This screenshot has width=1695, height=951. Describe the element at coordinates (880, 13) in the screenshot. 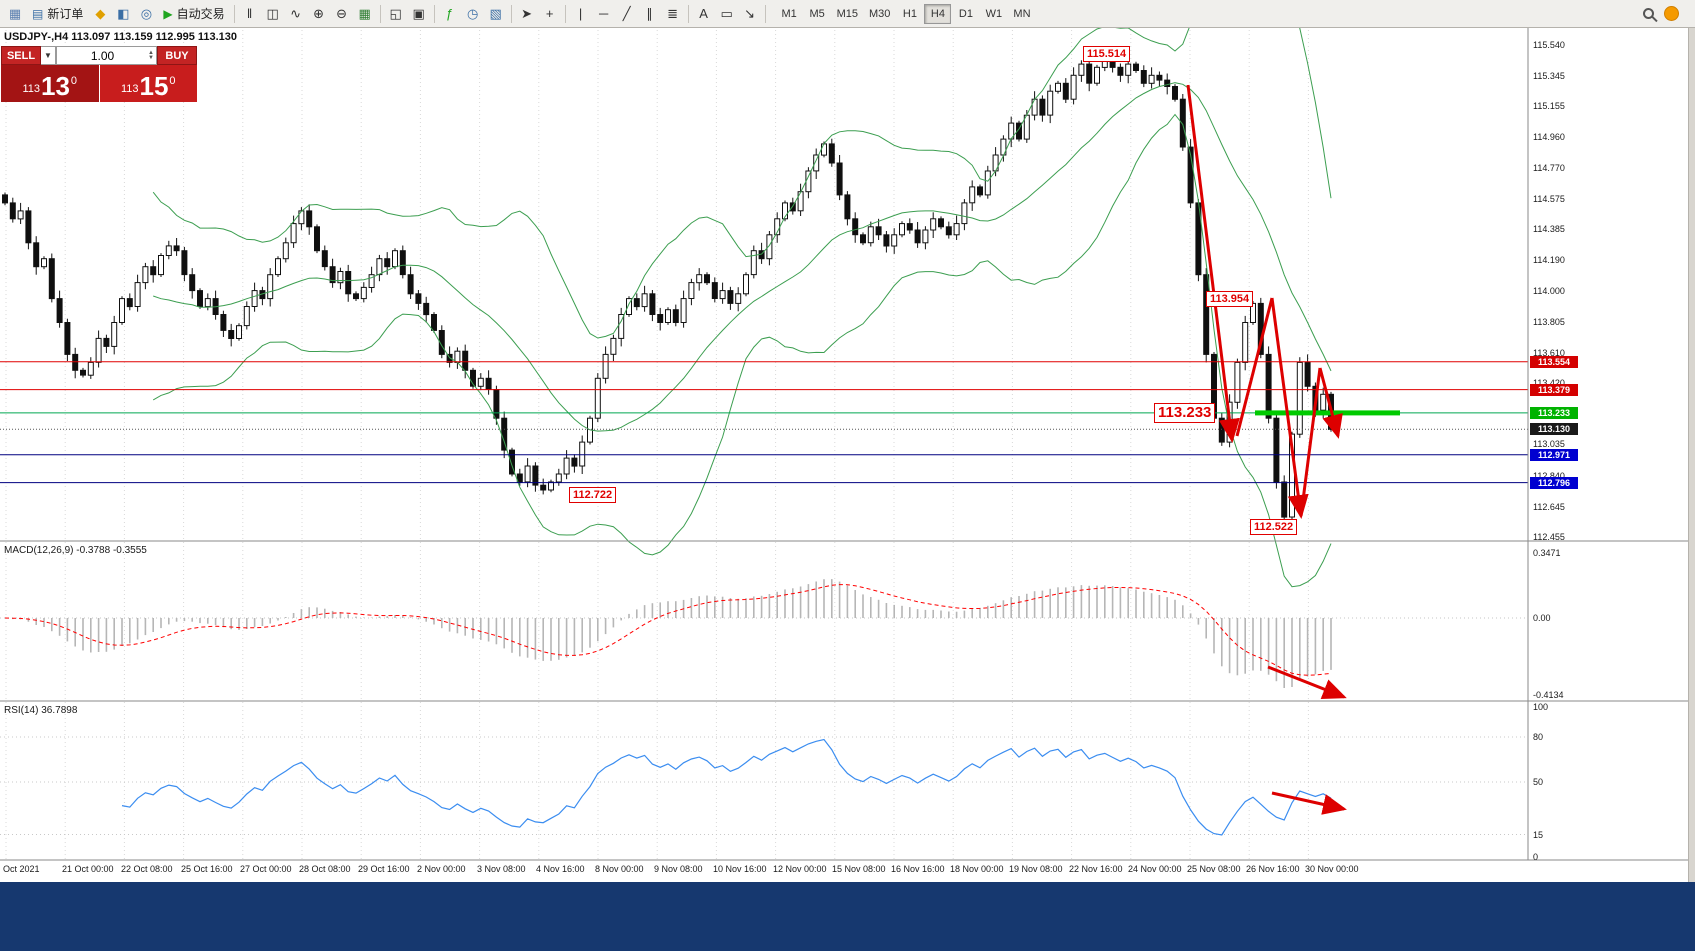

I see `timeframe-m30: M30` at that location.